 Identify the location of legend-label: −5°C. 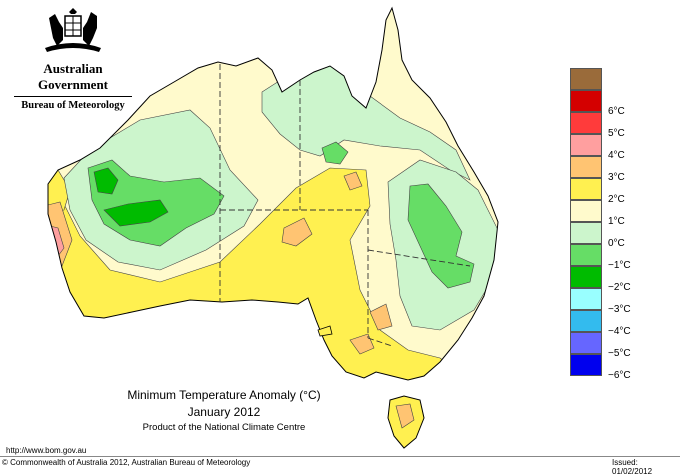
(619, 353).